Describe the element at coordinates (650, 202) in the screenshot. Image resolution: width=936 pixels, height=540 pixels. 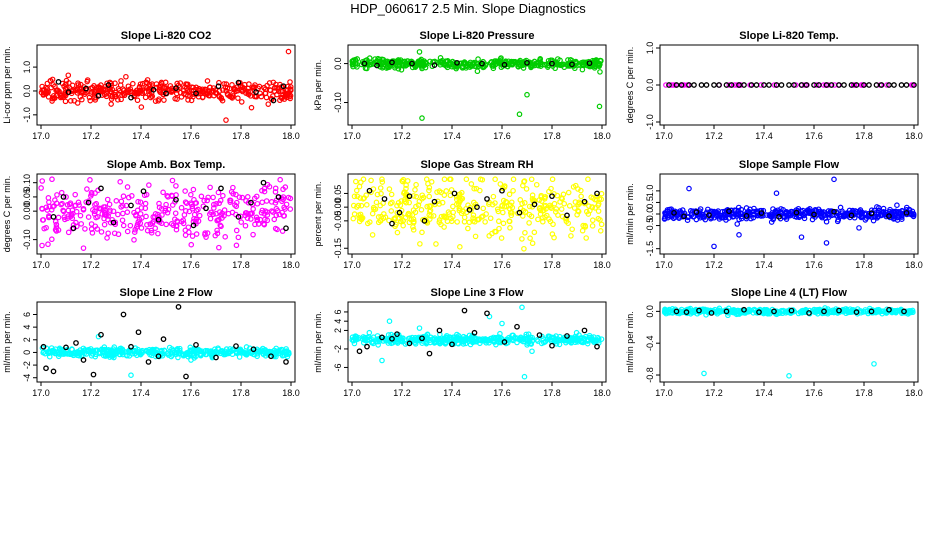
I see `y-tick-label: 0.5` at that location.